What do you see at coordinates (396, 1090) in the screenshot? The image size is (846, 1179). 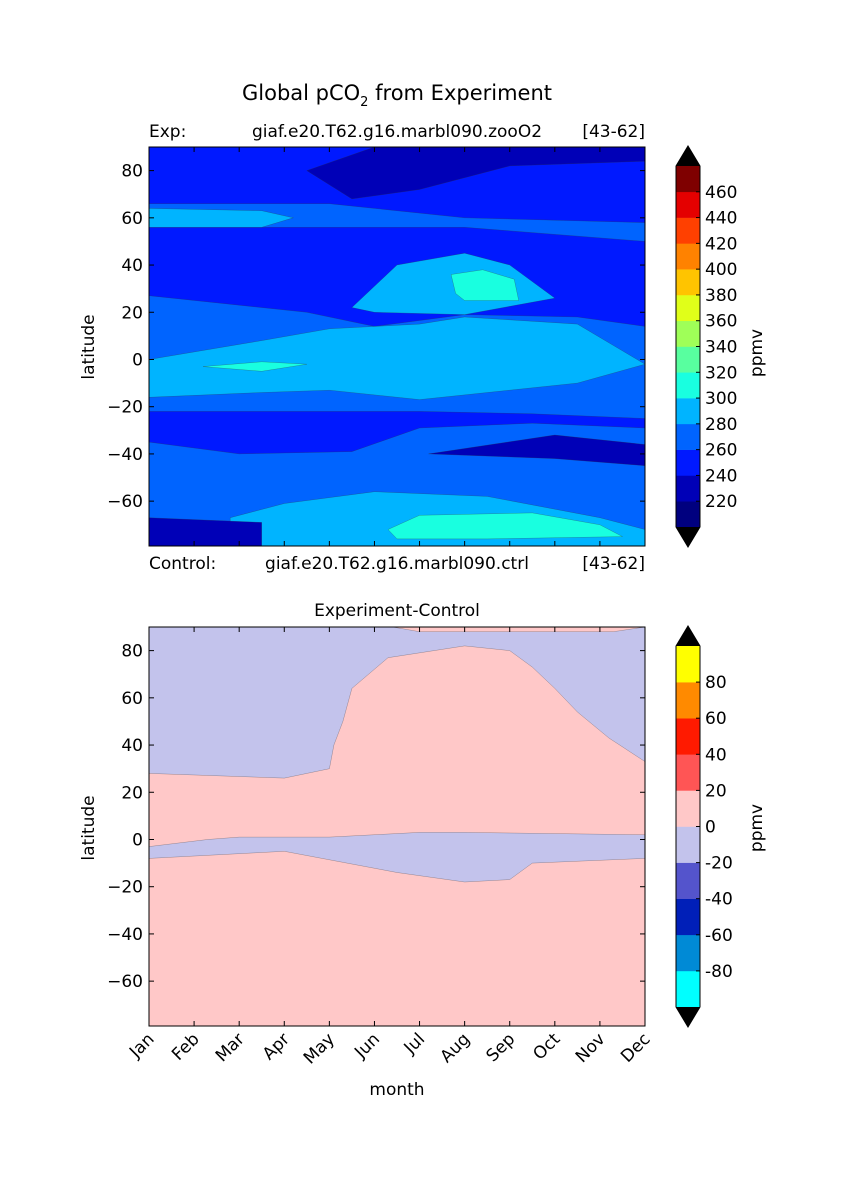 I see `bottom-xlabel: month` at bounding box center [396, 1090].